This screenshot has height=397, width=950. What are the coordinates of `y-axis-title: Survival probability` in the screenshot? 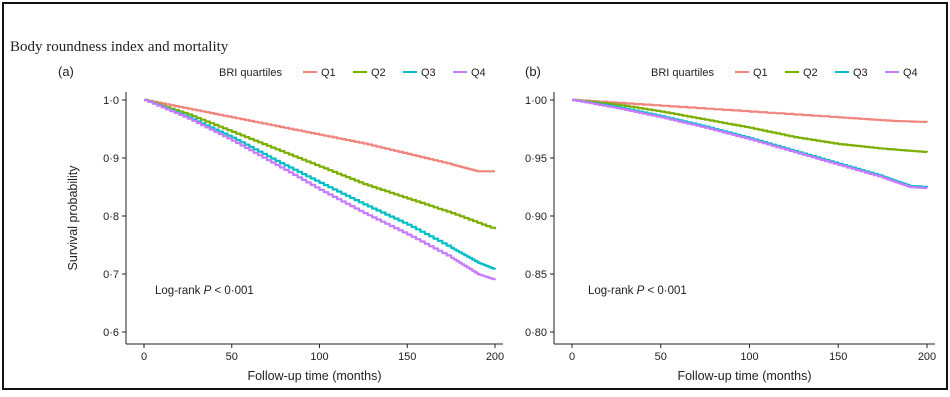 It's located at (73, 218).